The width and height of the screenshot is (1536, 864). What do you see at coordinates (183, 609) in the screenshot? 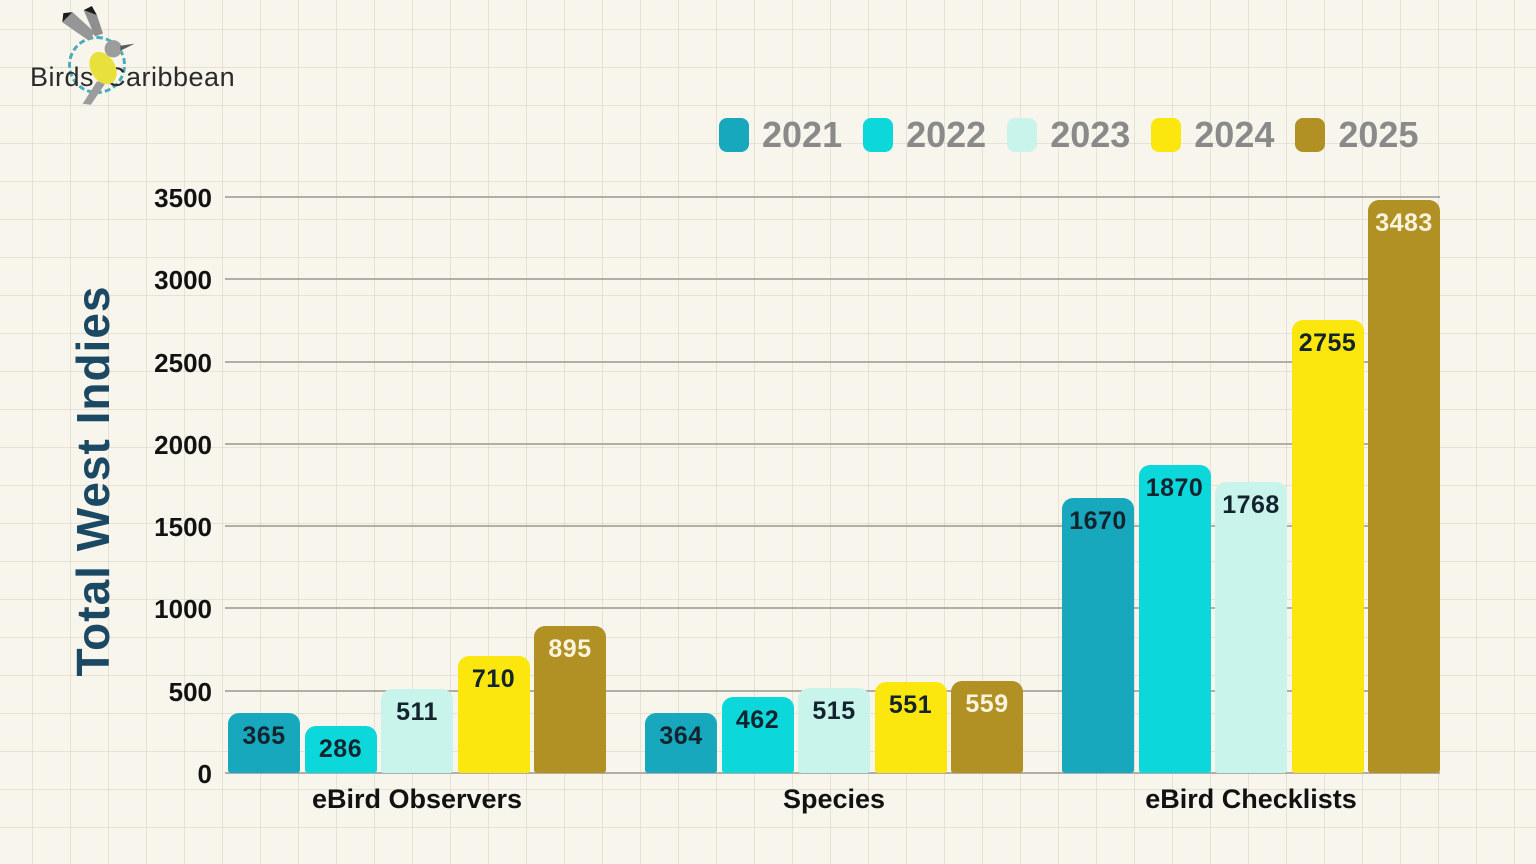
I see `y-tick-label-1000: 1000` at bounding box center [183, 609].